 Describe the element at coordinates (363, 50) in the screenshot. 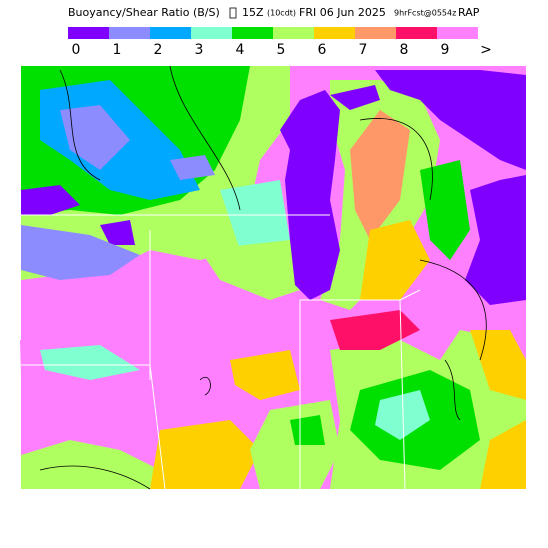

I see `legend-label: 7` at that location.